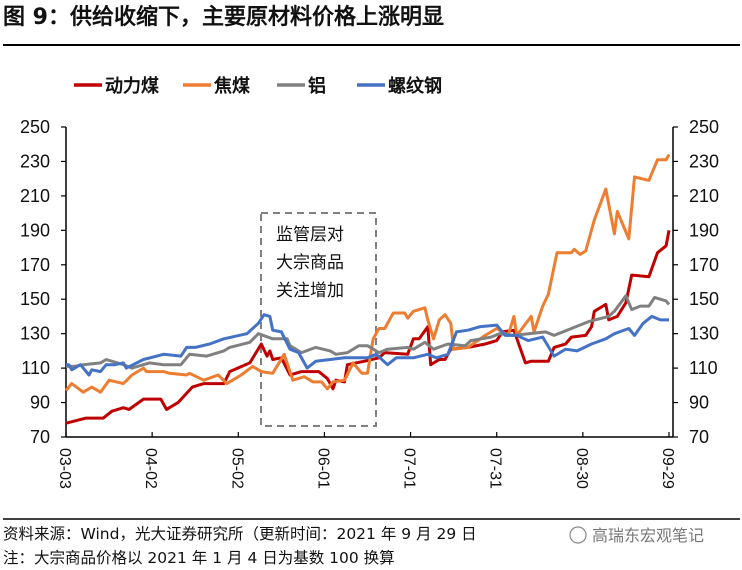  What do you see at coordinates (704, 230) in the screenshot?
I see `y2-tick-label: 190` at bounding box center [704, 230].